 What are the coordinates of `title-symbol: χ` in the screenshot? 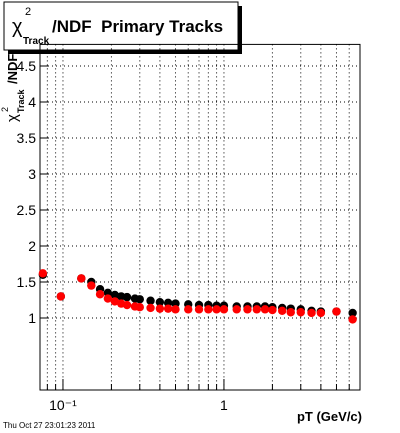 It's located at (17, 27).